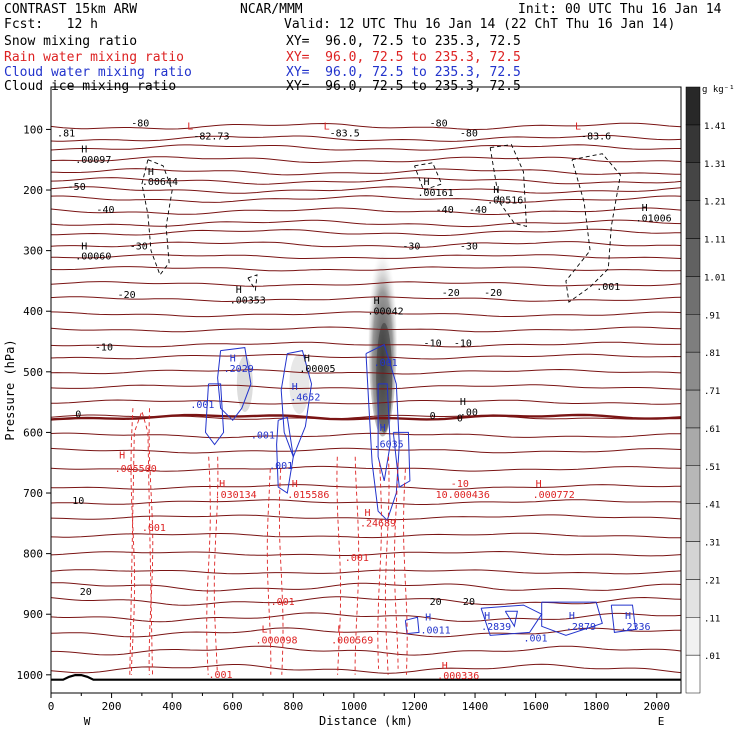 Image resolution: width=740 pixels, height=740 pixels. I want to click on contour-label: .2029, so click(239, 369).